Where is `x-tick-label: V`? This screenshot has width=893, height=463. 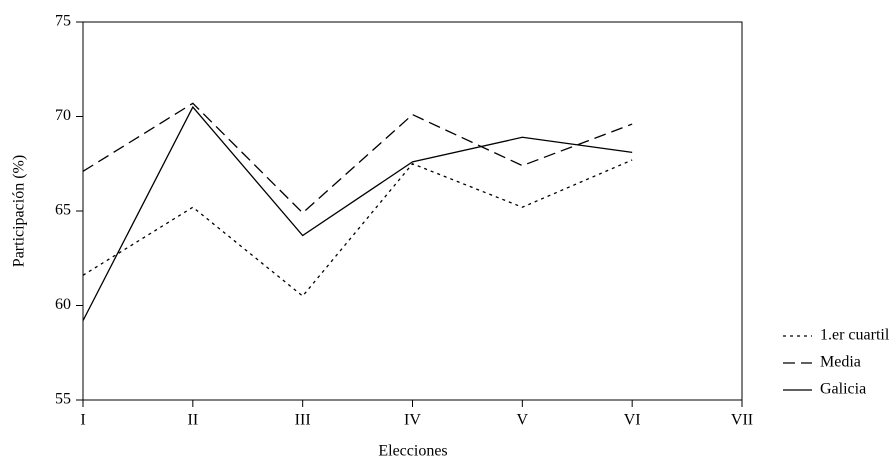 x-tick-label: V is located at coordinates (523, 420).